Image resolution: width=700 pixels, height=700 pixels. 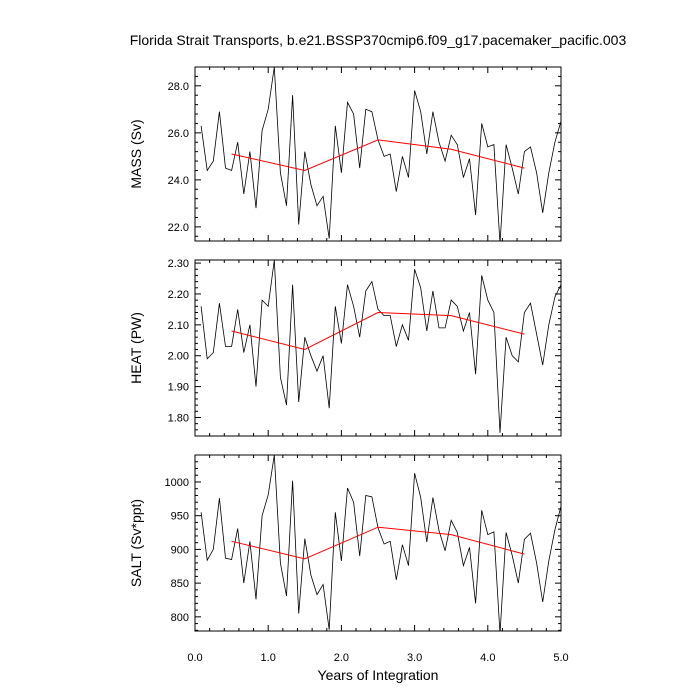 I want to click on y-tick-label: 2.10, so click(x=178, y=326).